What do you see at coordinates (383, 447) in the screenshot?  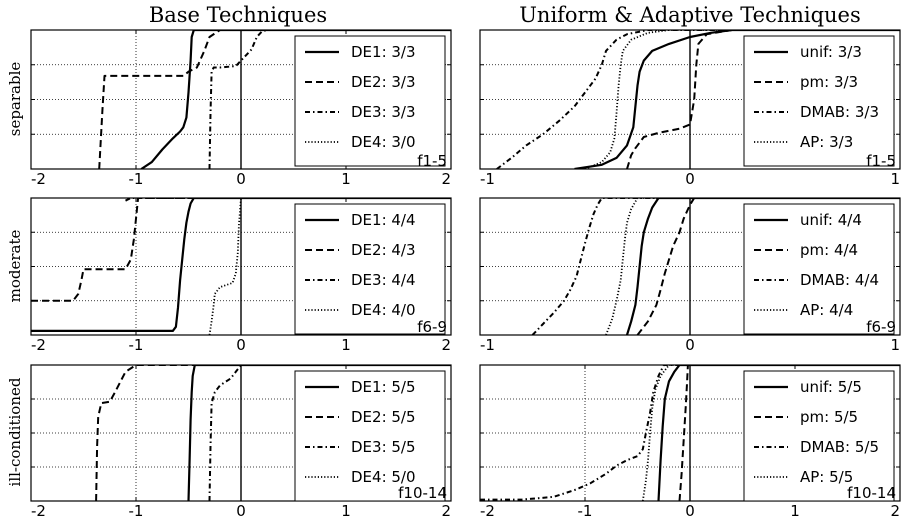 I see `legend-label: DE3: 5/5` at bounding box center [383, 447].